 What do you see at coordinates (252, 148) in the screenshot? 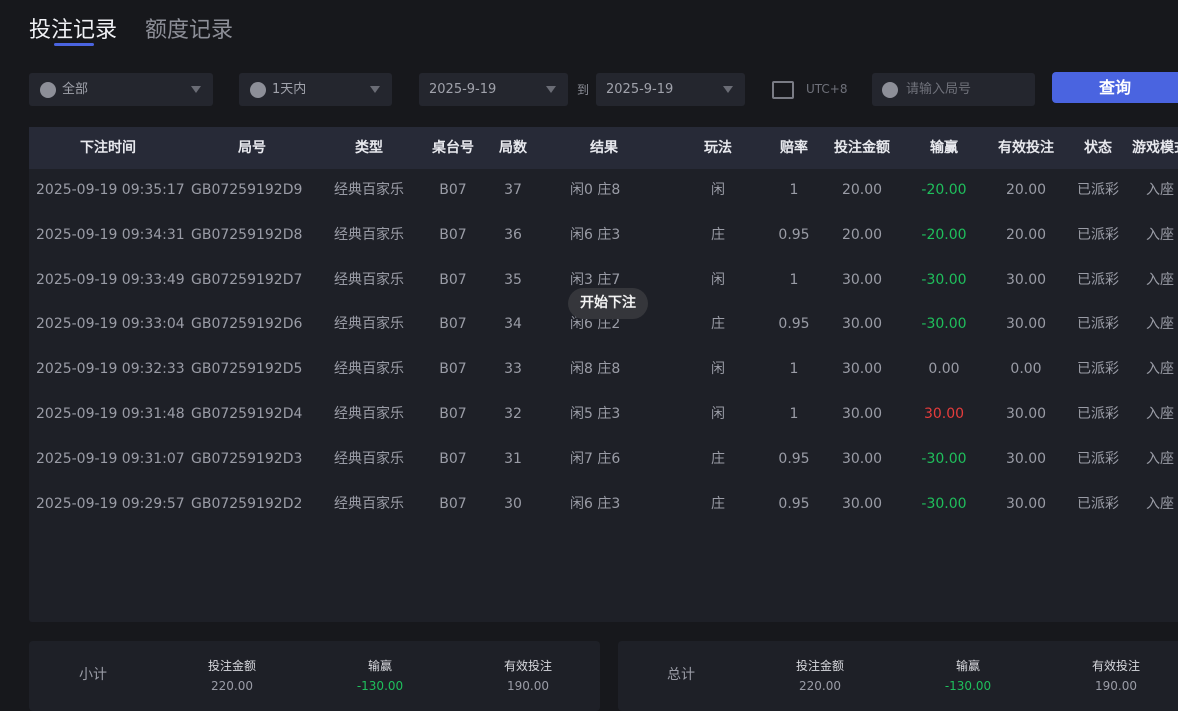
I see `column-header: 局号` at bounding box center [252, 148].